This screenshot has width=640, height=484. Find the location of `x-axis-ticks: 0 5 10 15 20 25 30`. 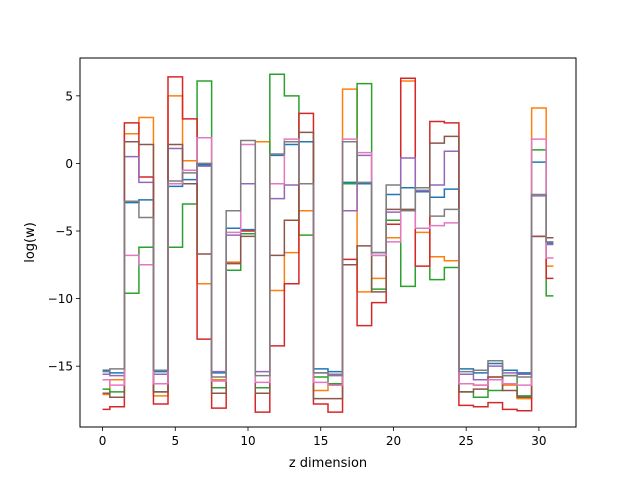

x-axis-ticks: 0 5 10 15 20 25 30 is located at coordinates (323, 437).